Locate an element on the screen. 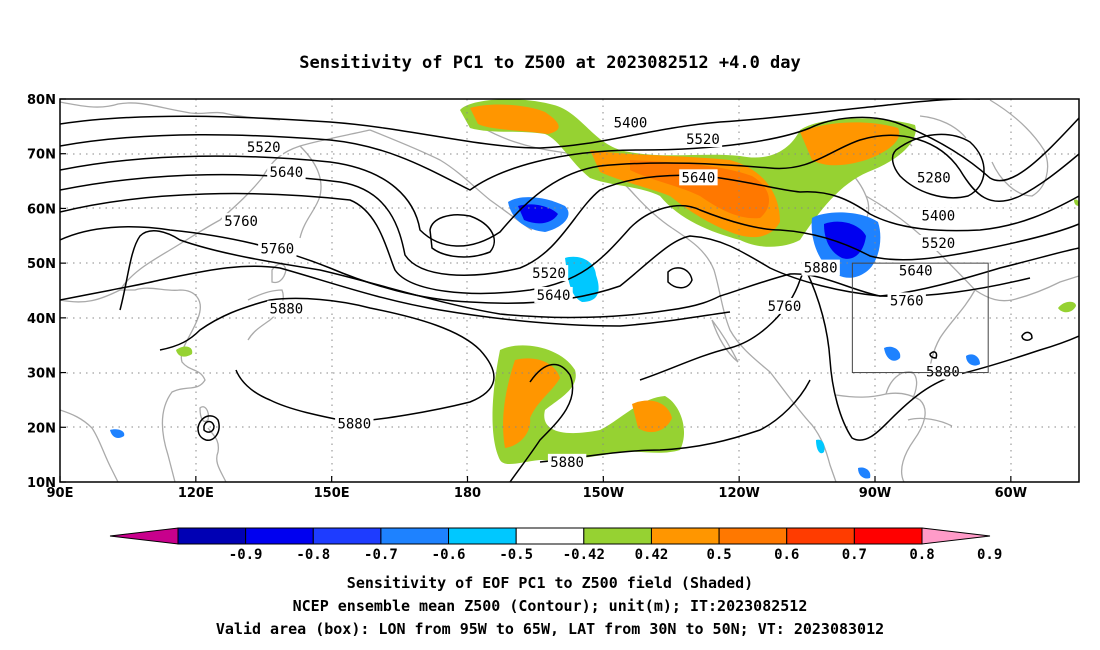 The height and width of the screenshot is (650, 1100). coast-baja is located at coordinates (725, 341).